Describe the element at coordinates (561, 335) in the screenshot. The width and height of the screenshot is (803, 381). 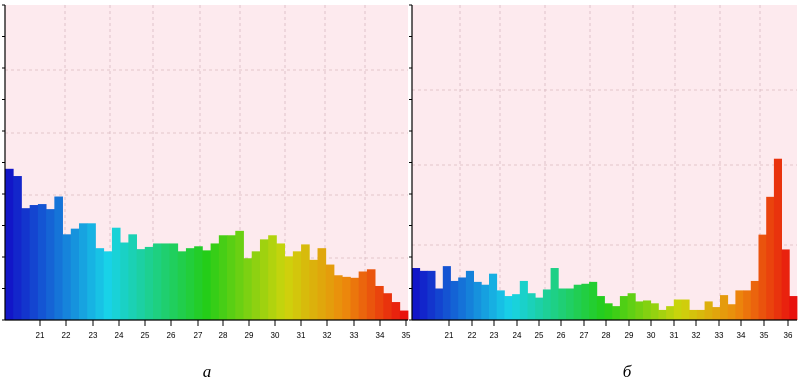
I see `x-tick-label: 26` at that location.